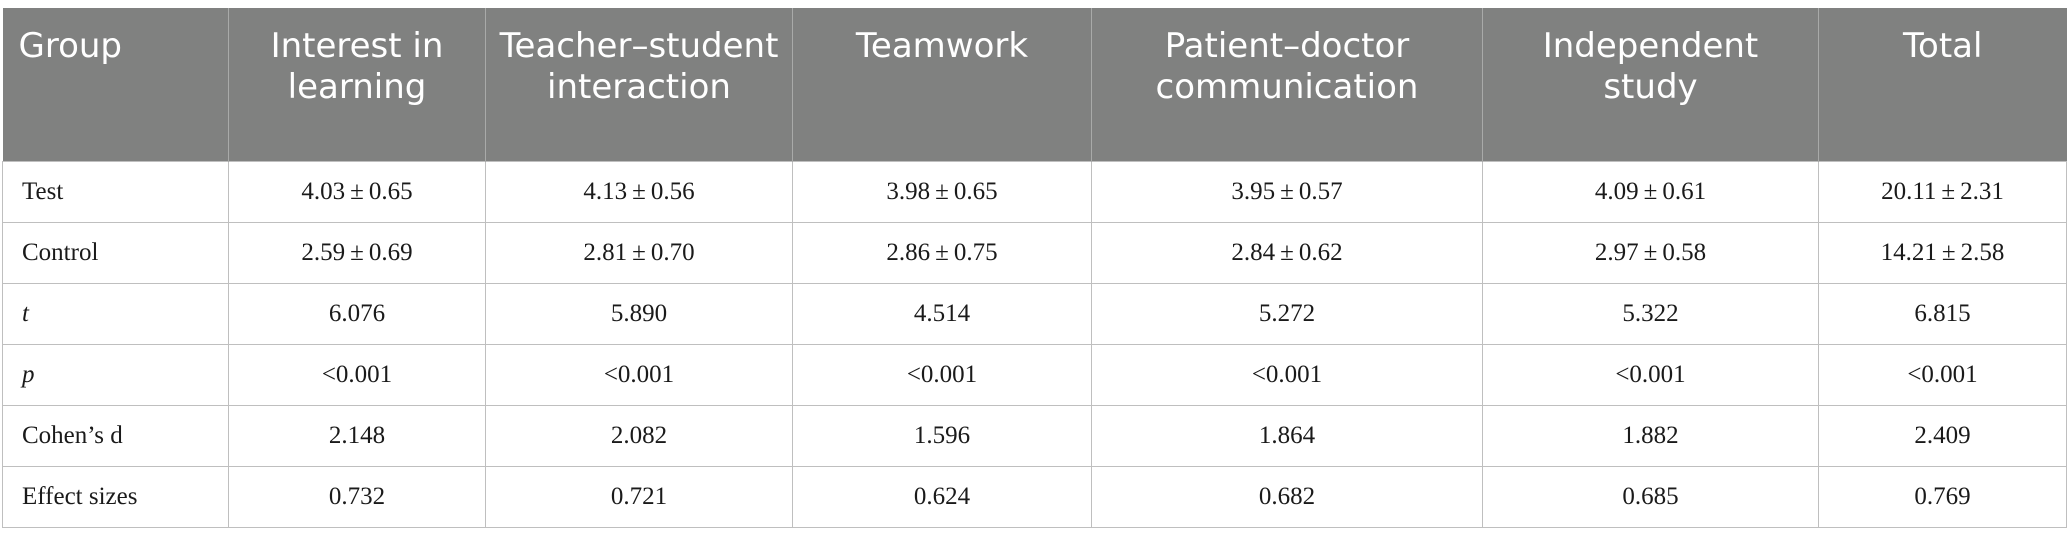 The width and height of the screenshot is (2068, 547). I want to click on table-cell: 4.03 ± 0.65, so click(357, 191).